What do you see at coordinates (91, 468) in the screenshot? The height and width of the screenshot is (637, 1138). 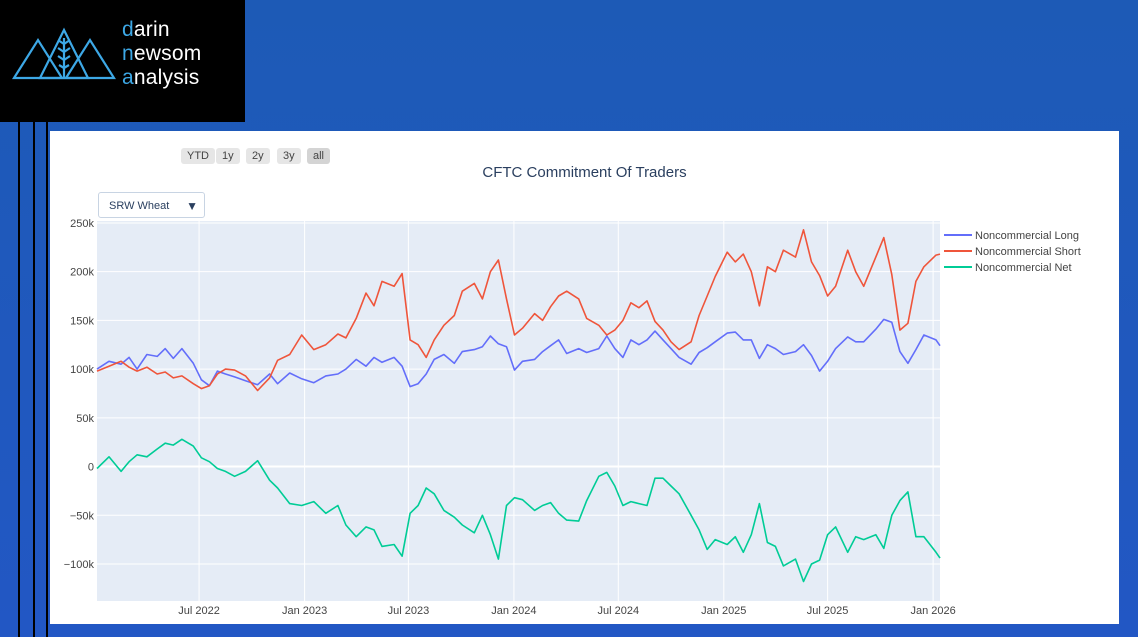 I see `y-tick-label: 0` at bounding box center [91, 468].